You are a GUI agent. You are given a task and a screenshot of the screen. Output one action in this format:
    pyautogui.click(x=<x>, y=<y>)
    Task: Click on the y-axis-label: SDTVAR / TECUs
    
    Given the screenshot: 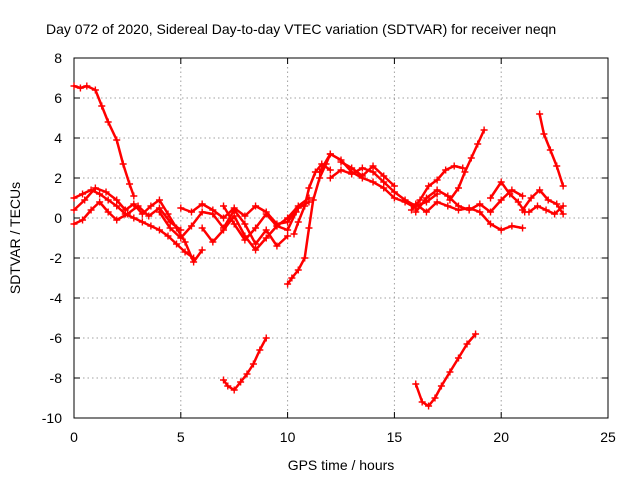 What is the action you would take?
    pyautogui.click(x=15, y=238)
    